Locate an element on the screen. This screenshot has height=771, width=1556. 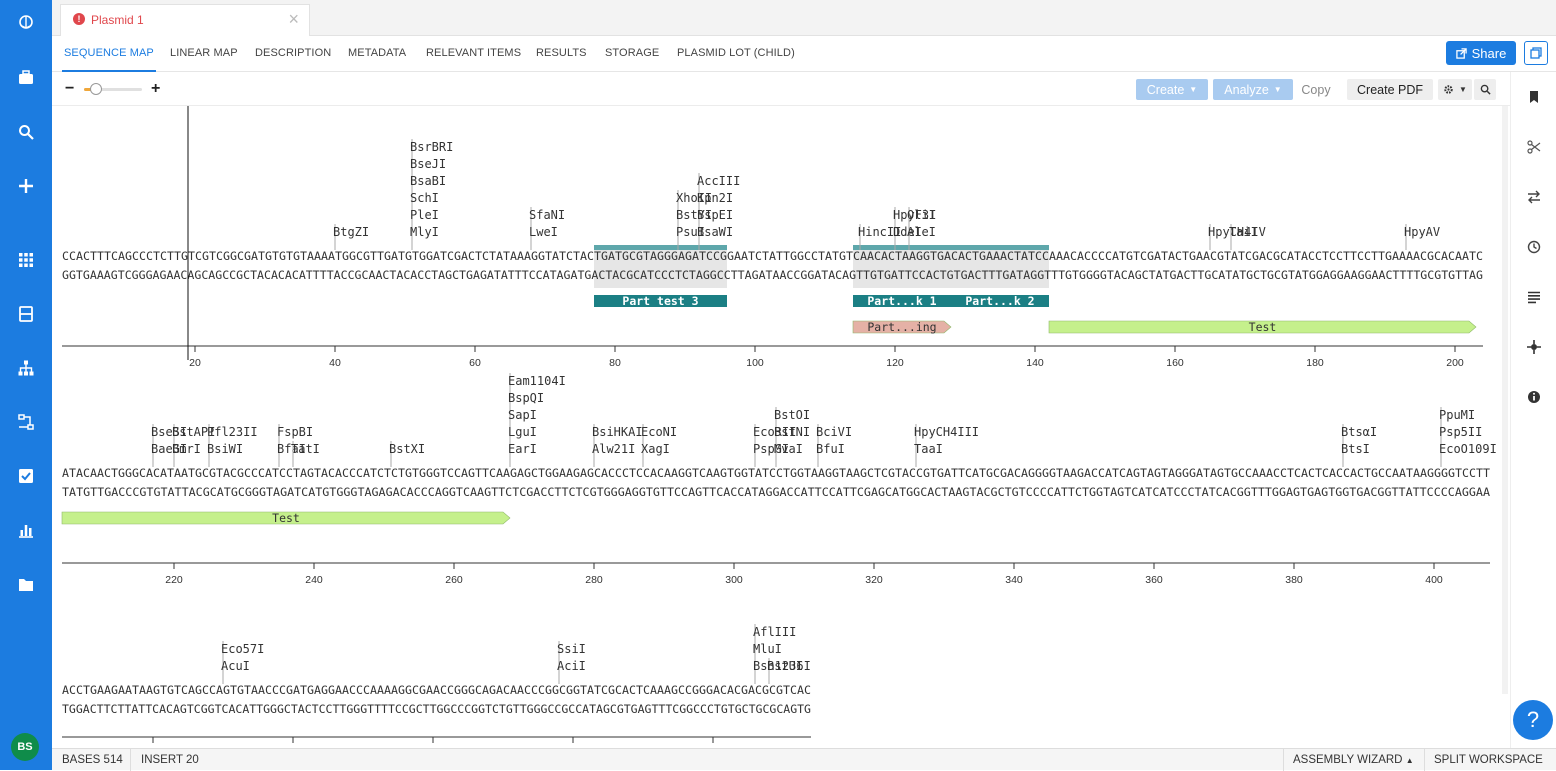
restriction-site-label: PpuMI is located at coordinates (1457, 415).